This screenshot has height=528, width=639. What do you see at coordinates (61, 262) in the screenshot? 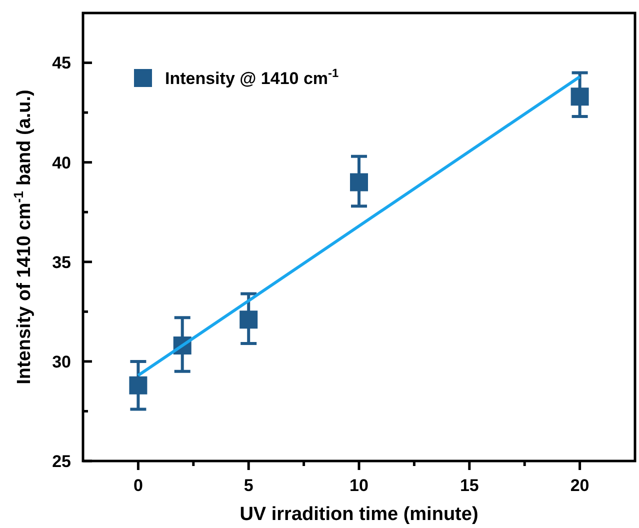
I see `y-tick-label: 35` at bounding box center [61, 262].